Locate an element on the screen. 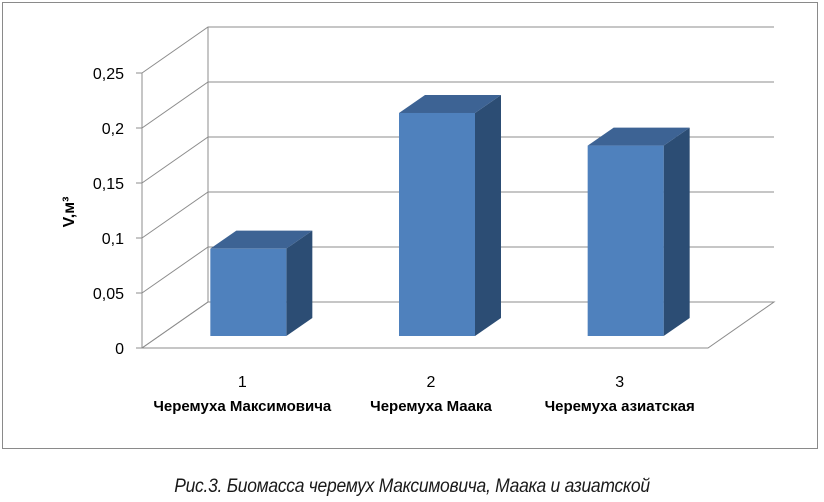 Image resolution: width=824 pixels, height=502 pixels. gridline is located at coordinates (457, 50).